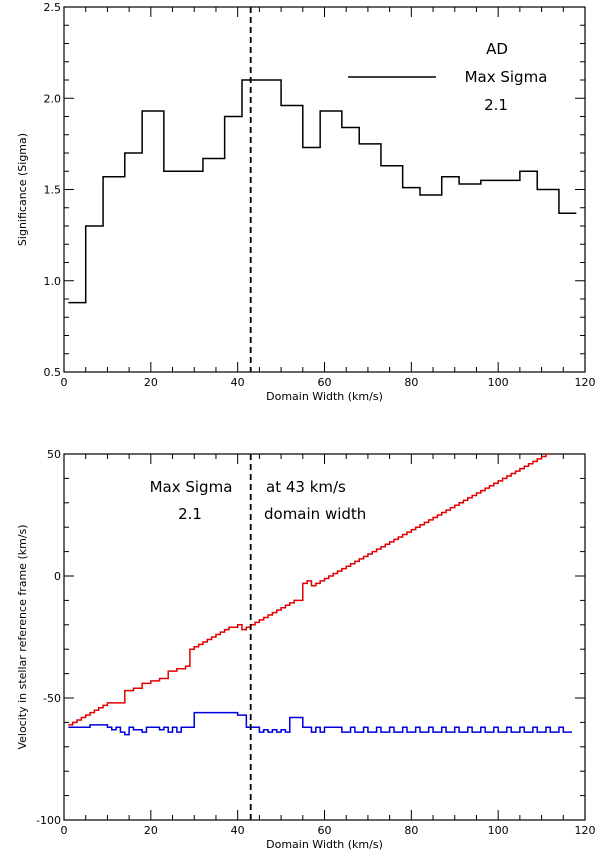 The image size is (600, 863). Describe the element at coordinates (54, 454) in the screenshot. I see `y-tick-label: 50` at that location.